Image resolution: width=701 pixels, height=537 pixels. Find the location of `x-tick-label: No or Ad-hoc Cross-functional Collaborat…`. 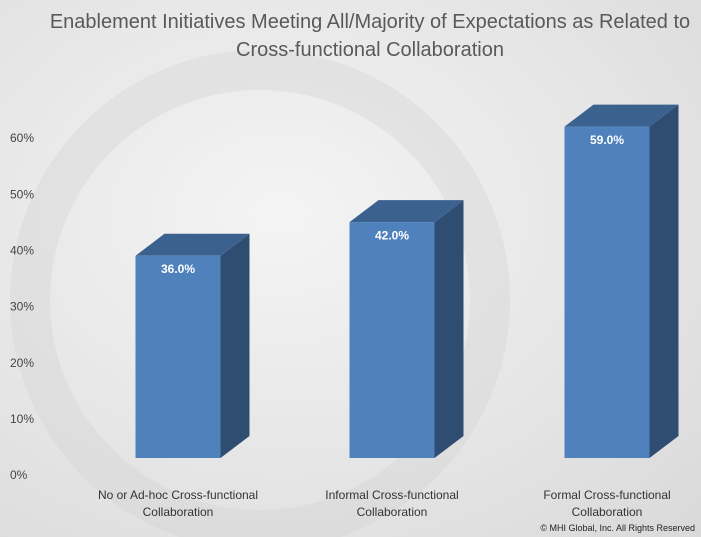

x-tick-label: No or Ad-hoc Cross-functional Collaborat… is located at coordinates (178, 503).